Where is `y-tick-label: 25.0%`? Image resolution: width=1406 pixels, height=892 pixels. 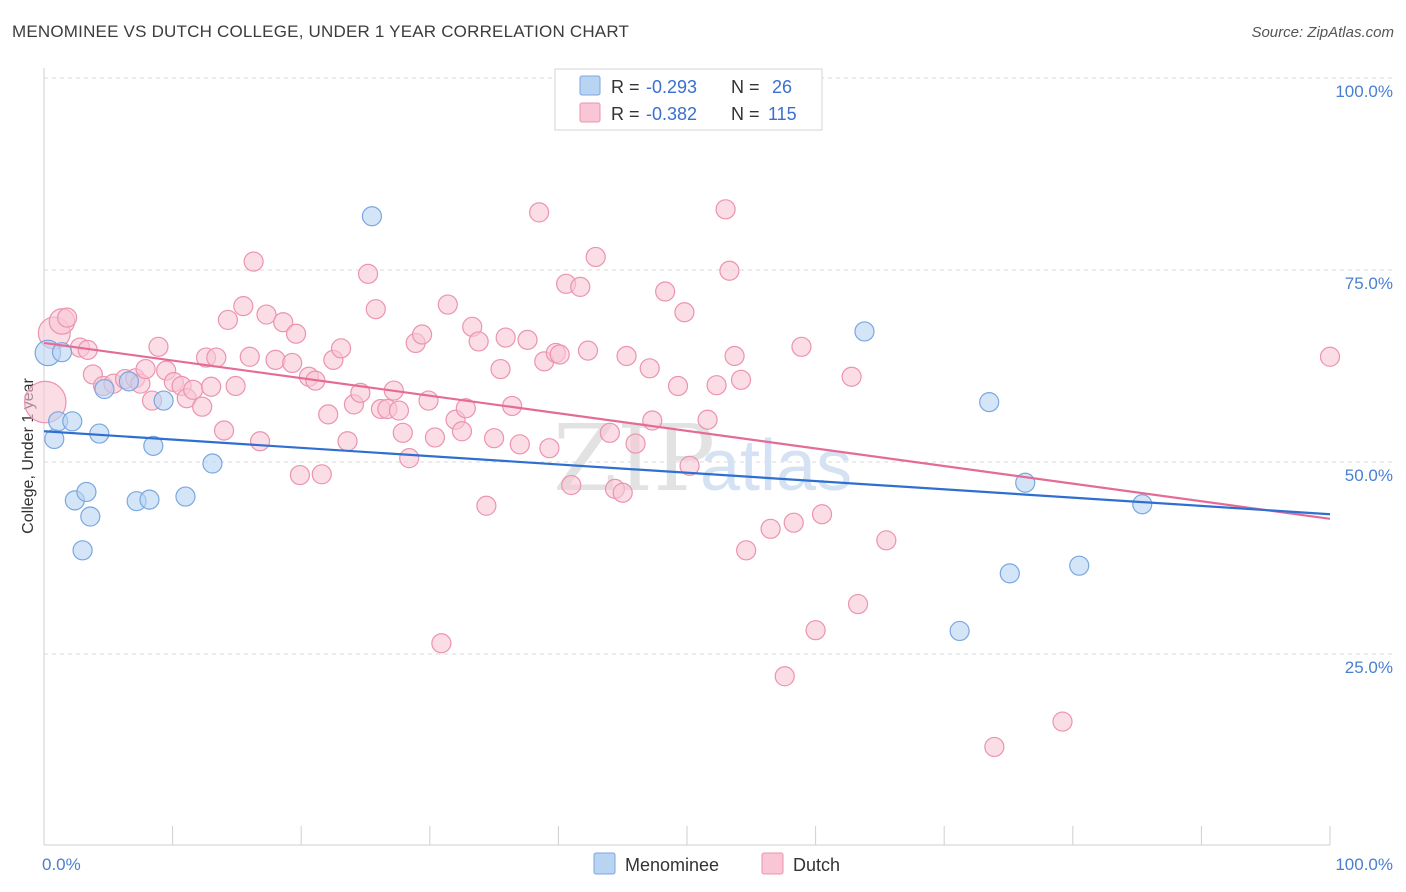
y-tick-label: 25.0% is located at coordinates (1369, 667).